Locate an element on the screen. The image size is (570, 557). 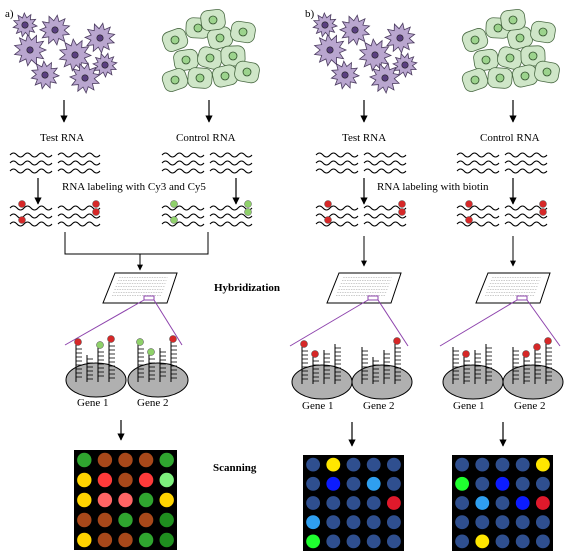
arrows-scanning is located at coordinates (312, 433).